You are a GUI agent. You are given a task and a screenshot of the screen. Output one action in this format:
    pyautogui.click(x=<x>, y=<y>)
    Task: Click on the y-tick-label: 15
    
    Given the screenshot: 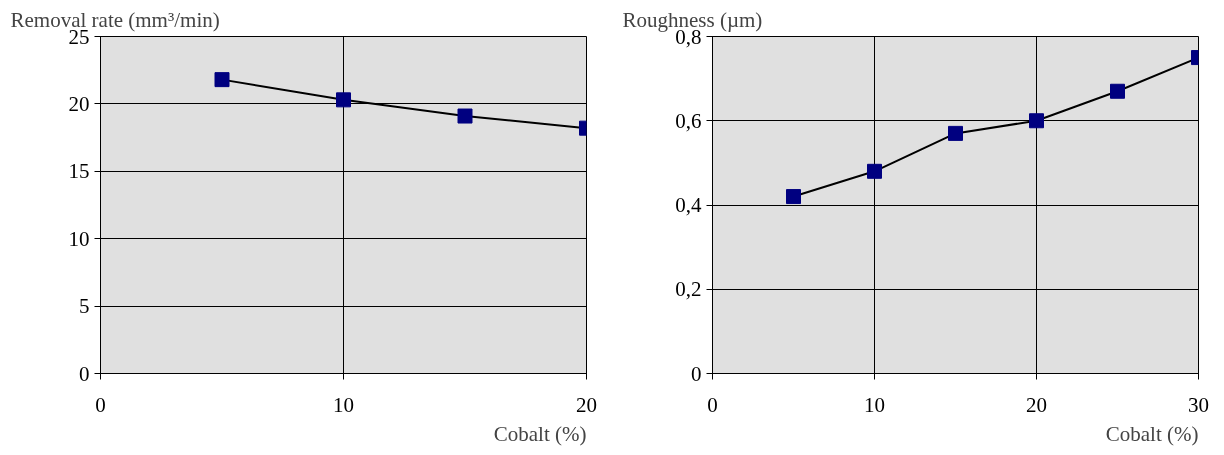 What is the action you would take?
    pyautogui.click(x=79, y=171)
    